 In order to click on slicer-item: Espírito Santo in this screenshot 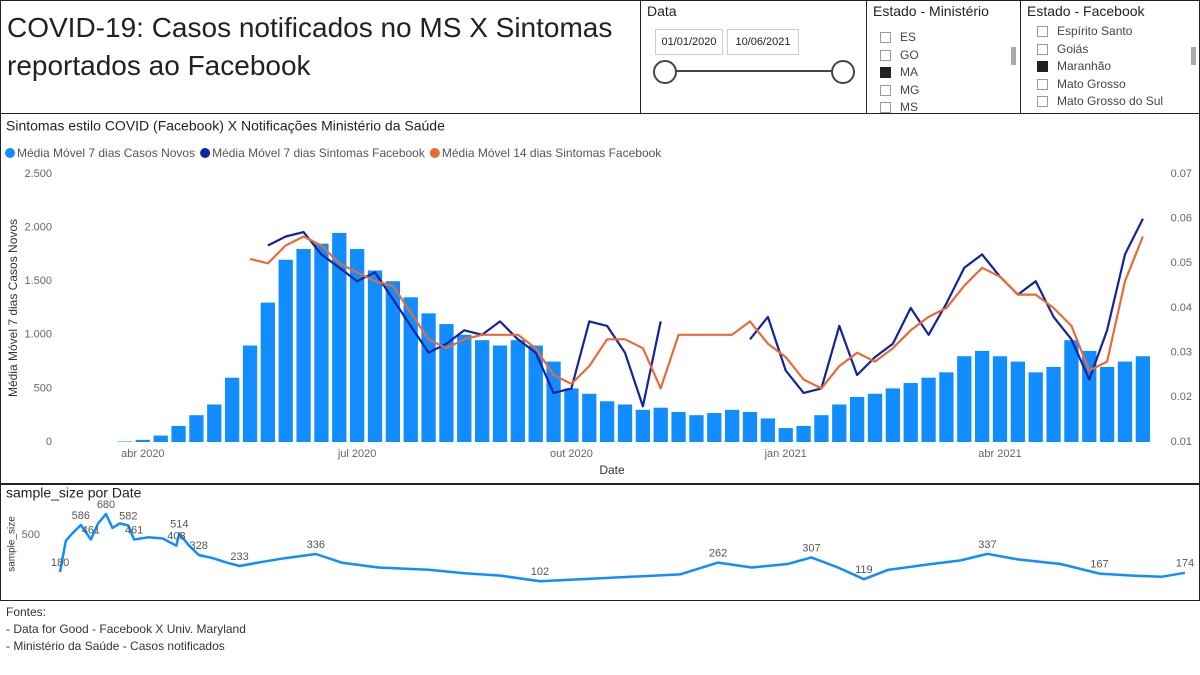, I will do `click(1095, 31)`.